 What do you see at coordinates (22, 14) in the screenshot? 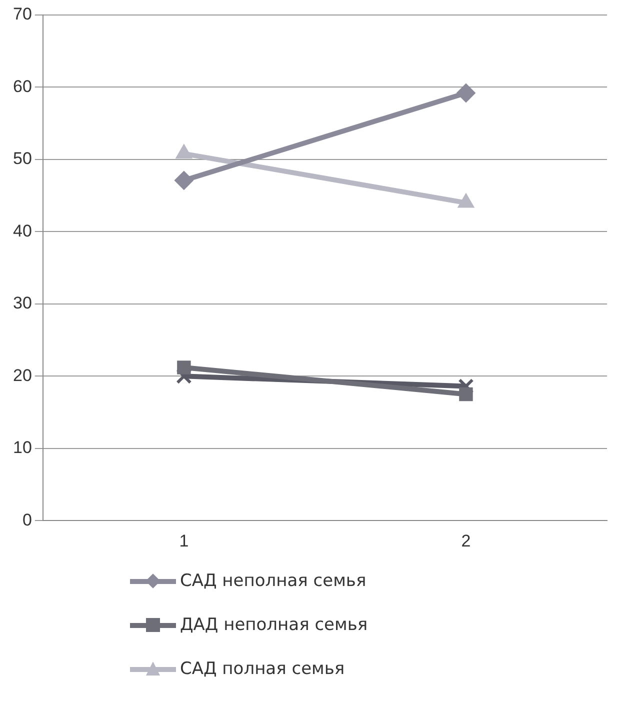
I see `y-tick-label: 70` at bounding box center [22, 14].